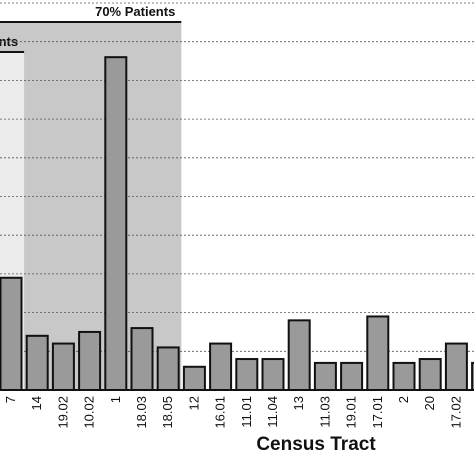 The height and width of the screenshot is (474, 474). What do you see at coordinates (90, 361) in the screenshot?
I see `bar-10.02` at bounding box center [90, 361].